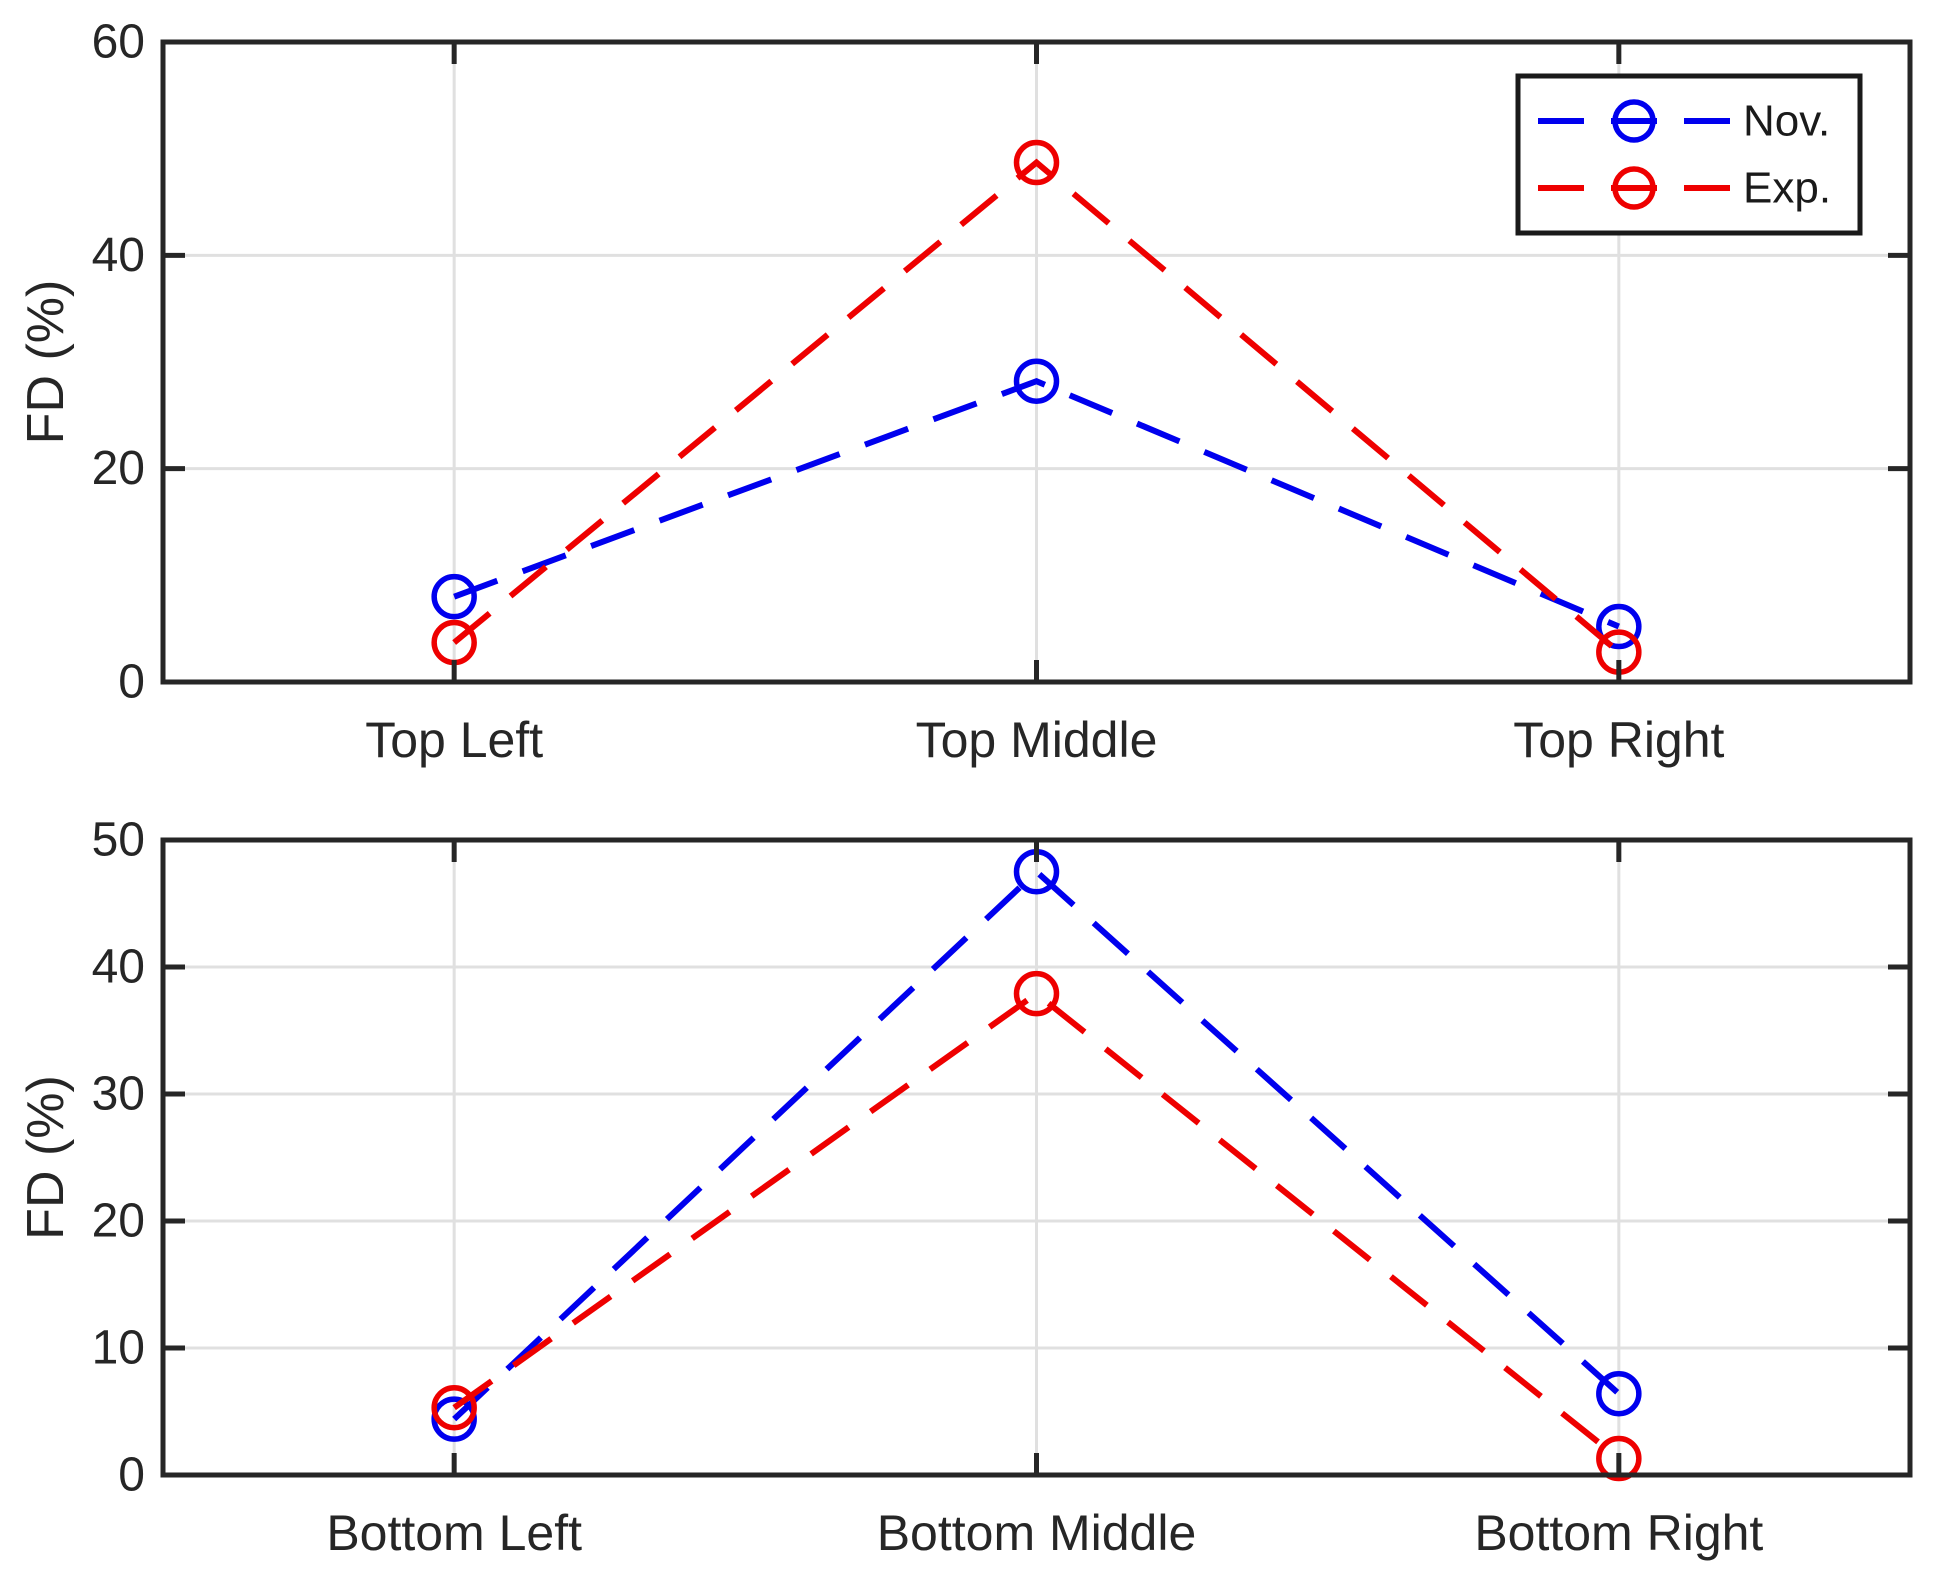 The width and height of the screenshot is (1941, 1570). I want to click on y-tick-label: 60, so click(118, 42).